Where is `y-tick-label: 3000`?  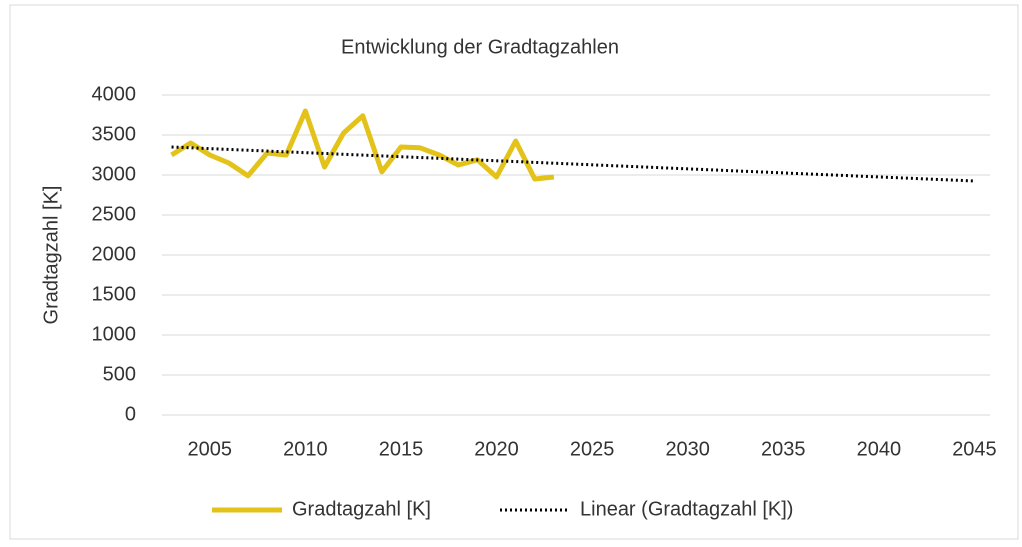 y-tick-label: 3000 is located at coordinates (114, 174).